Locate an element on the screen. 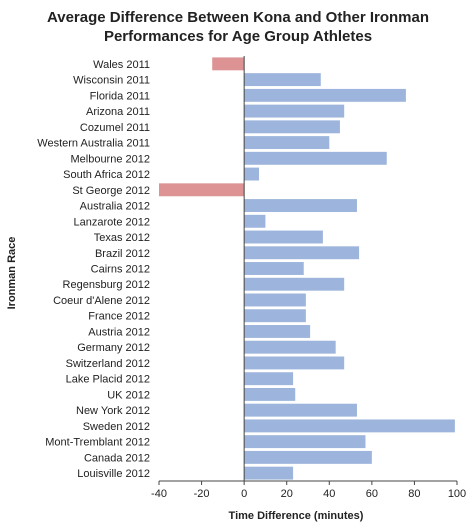 The image size is (476, 530). category-label: Lake Placid 2012 is located at coordinates (108, 380).